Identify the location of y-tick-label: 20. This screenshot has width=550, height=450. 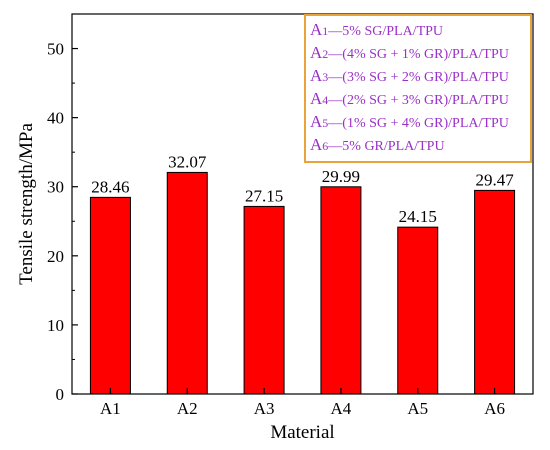
(55, 256).